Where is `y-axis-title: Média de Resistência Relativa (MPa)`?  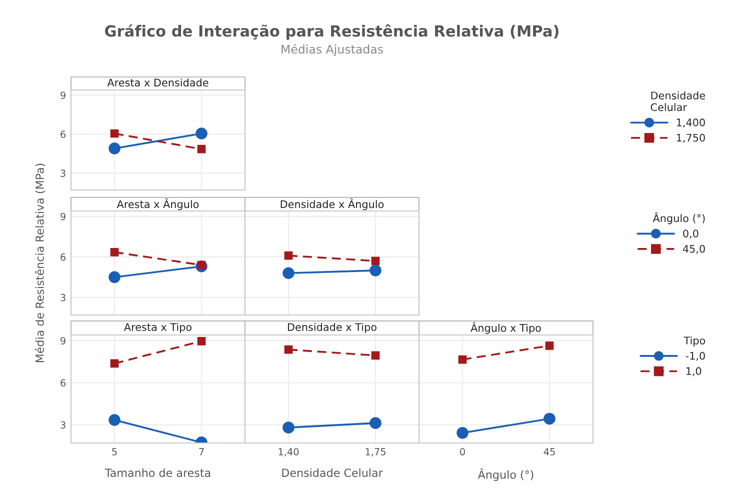 y-axis-title: Média de Resistência Relativa (MPa) is located at coordinates (40, 263).